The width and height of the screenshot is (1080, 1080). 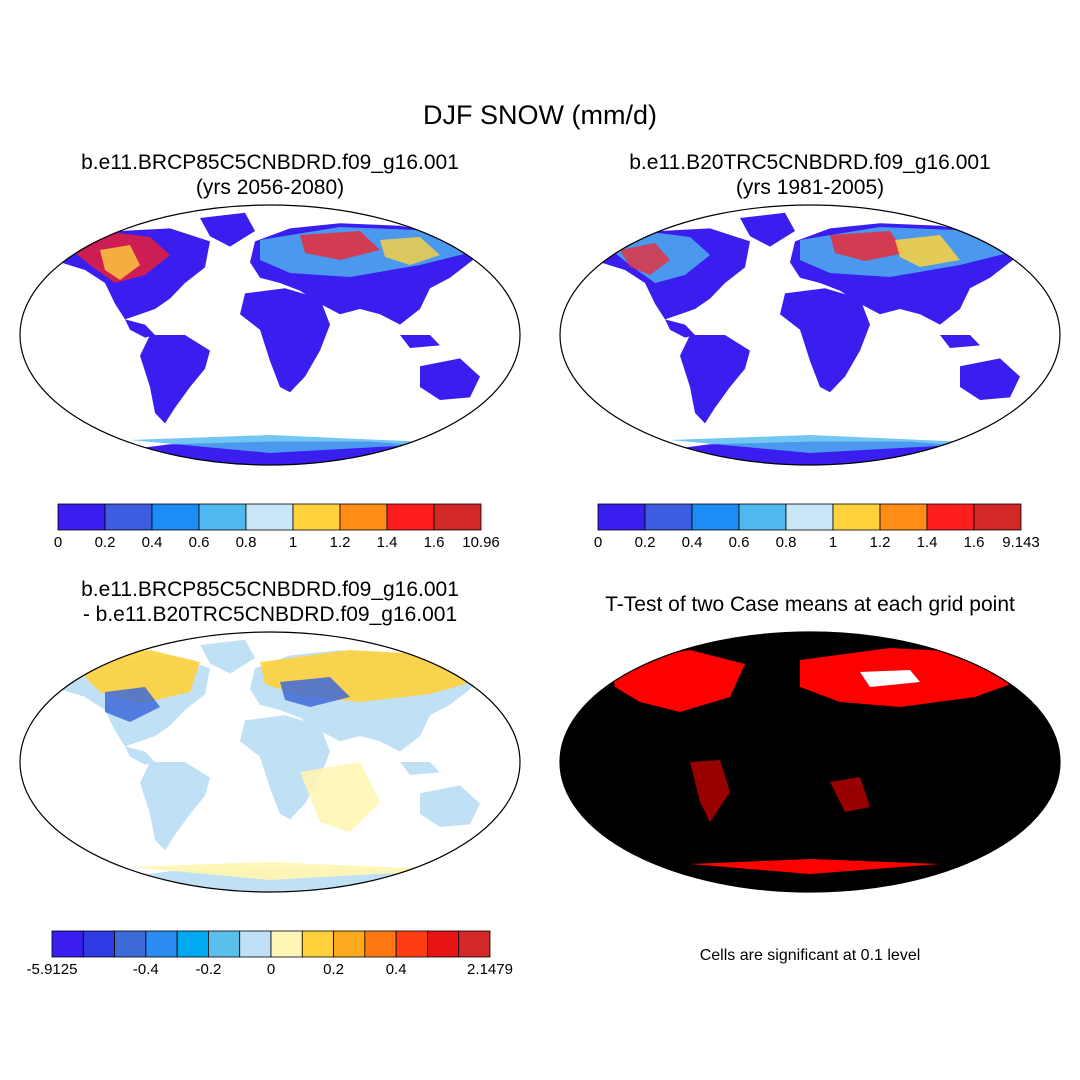 I want to click on panel2-title-line1: b.e11.B20TRC5CNBDRD.f09_g16.001, so click(x=810, y=162).